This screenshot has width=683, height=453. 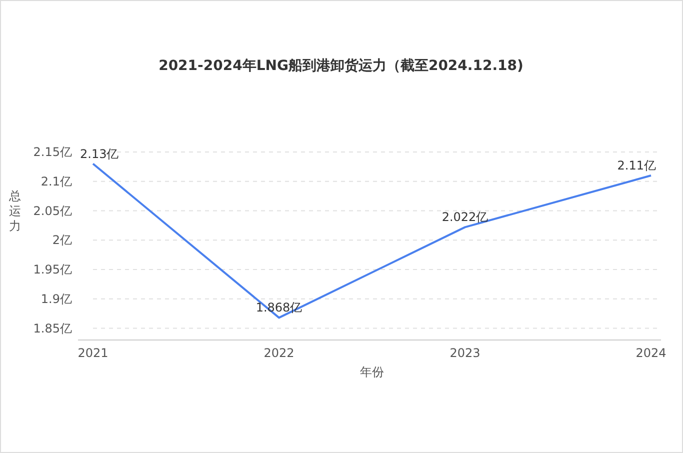 What do you see at coordinates (56, 181) in the screenshot?
I see `y-tick-label: 2.1亿` at bounding box center [56, 181].